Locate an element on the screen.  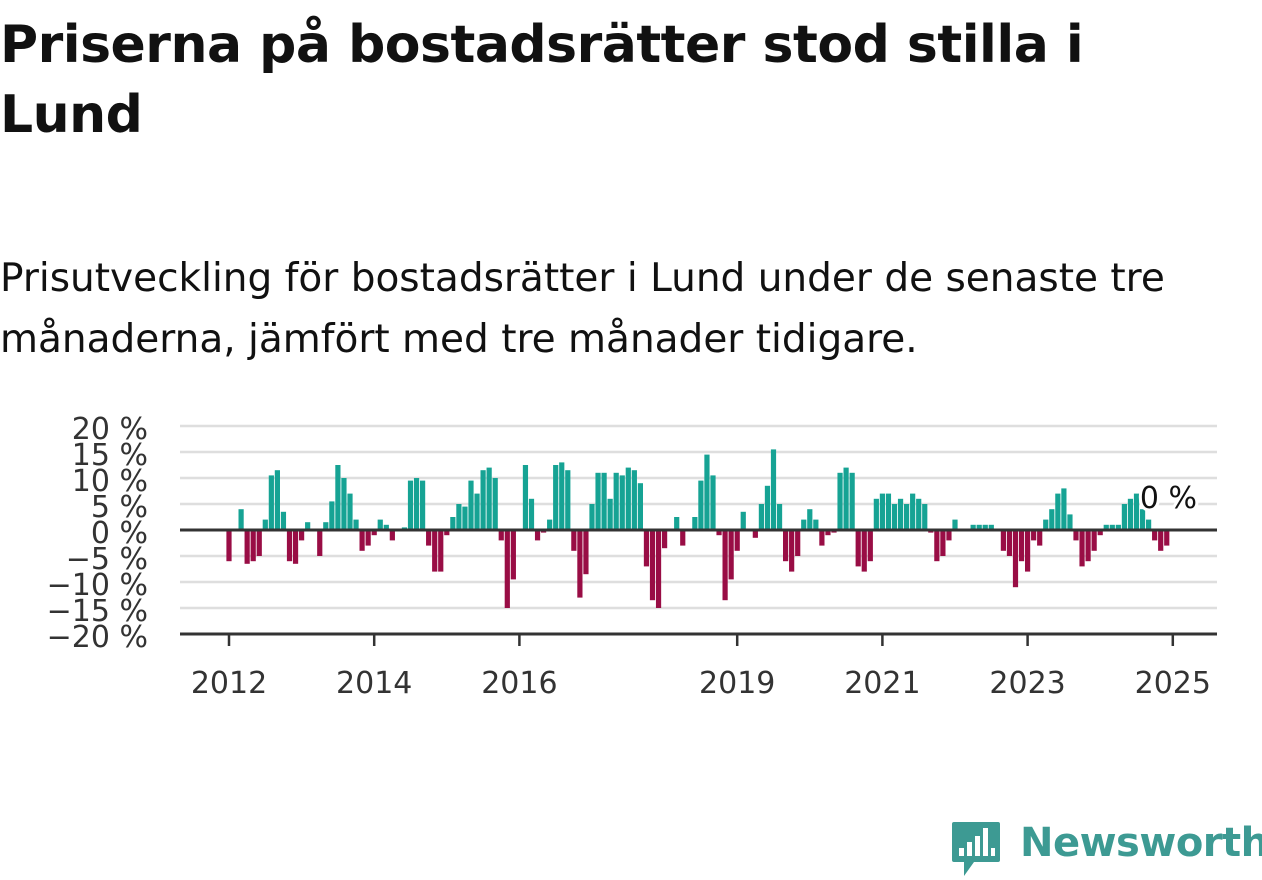
x-tick-label: 2021 is located at coordinates (882, 683).